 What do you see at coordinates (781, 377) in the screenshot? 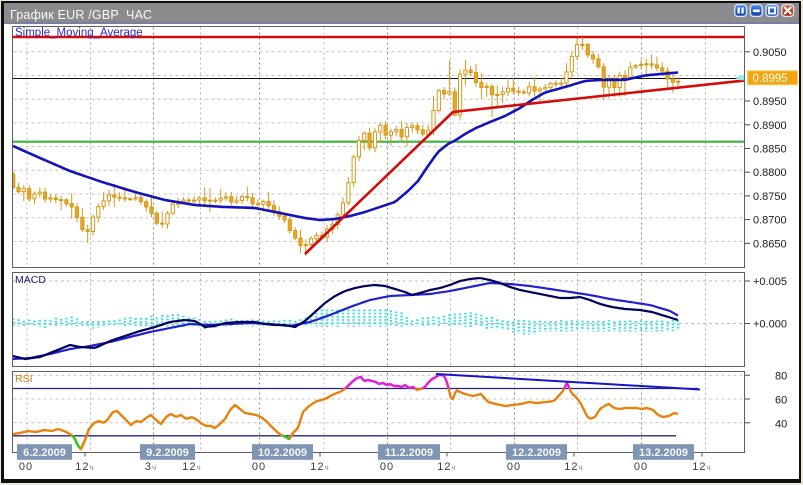
I see `svg-text: 80` at bounding box center [781, 377].